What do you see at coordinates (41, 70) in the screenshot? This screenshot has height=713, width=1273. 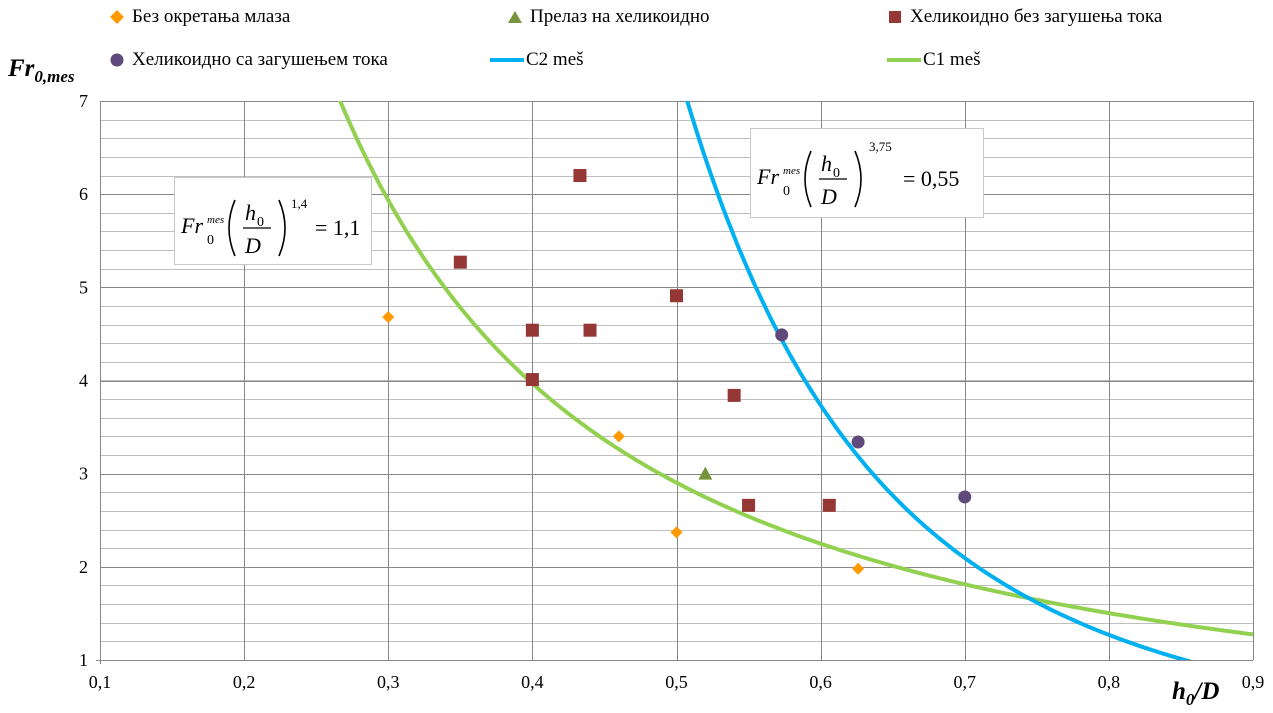 I see `y-axis-label: Fr0,mes` at bounding box center [41, 70].